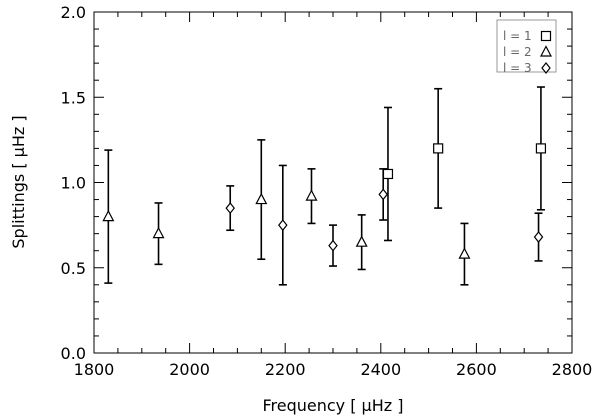 This screenshot has height=419, width=600. I want to click on legend-square-marker, so click(546, 36).